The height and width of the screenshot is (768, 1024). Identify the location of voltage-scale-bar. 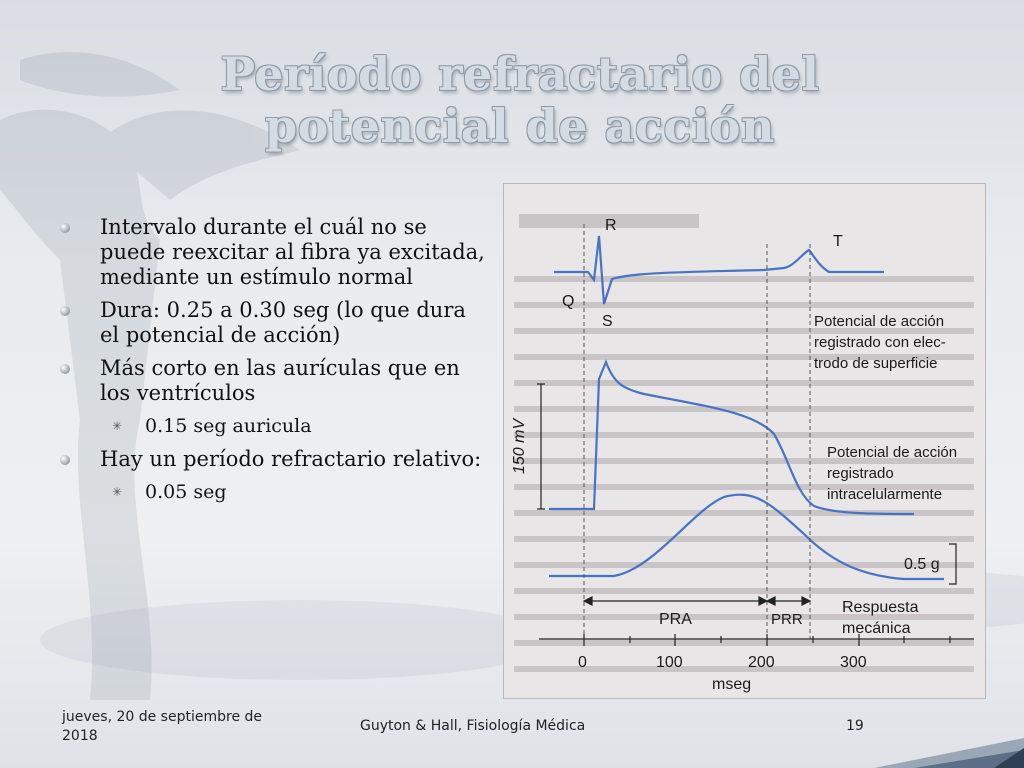
(541, 446).